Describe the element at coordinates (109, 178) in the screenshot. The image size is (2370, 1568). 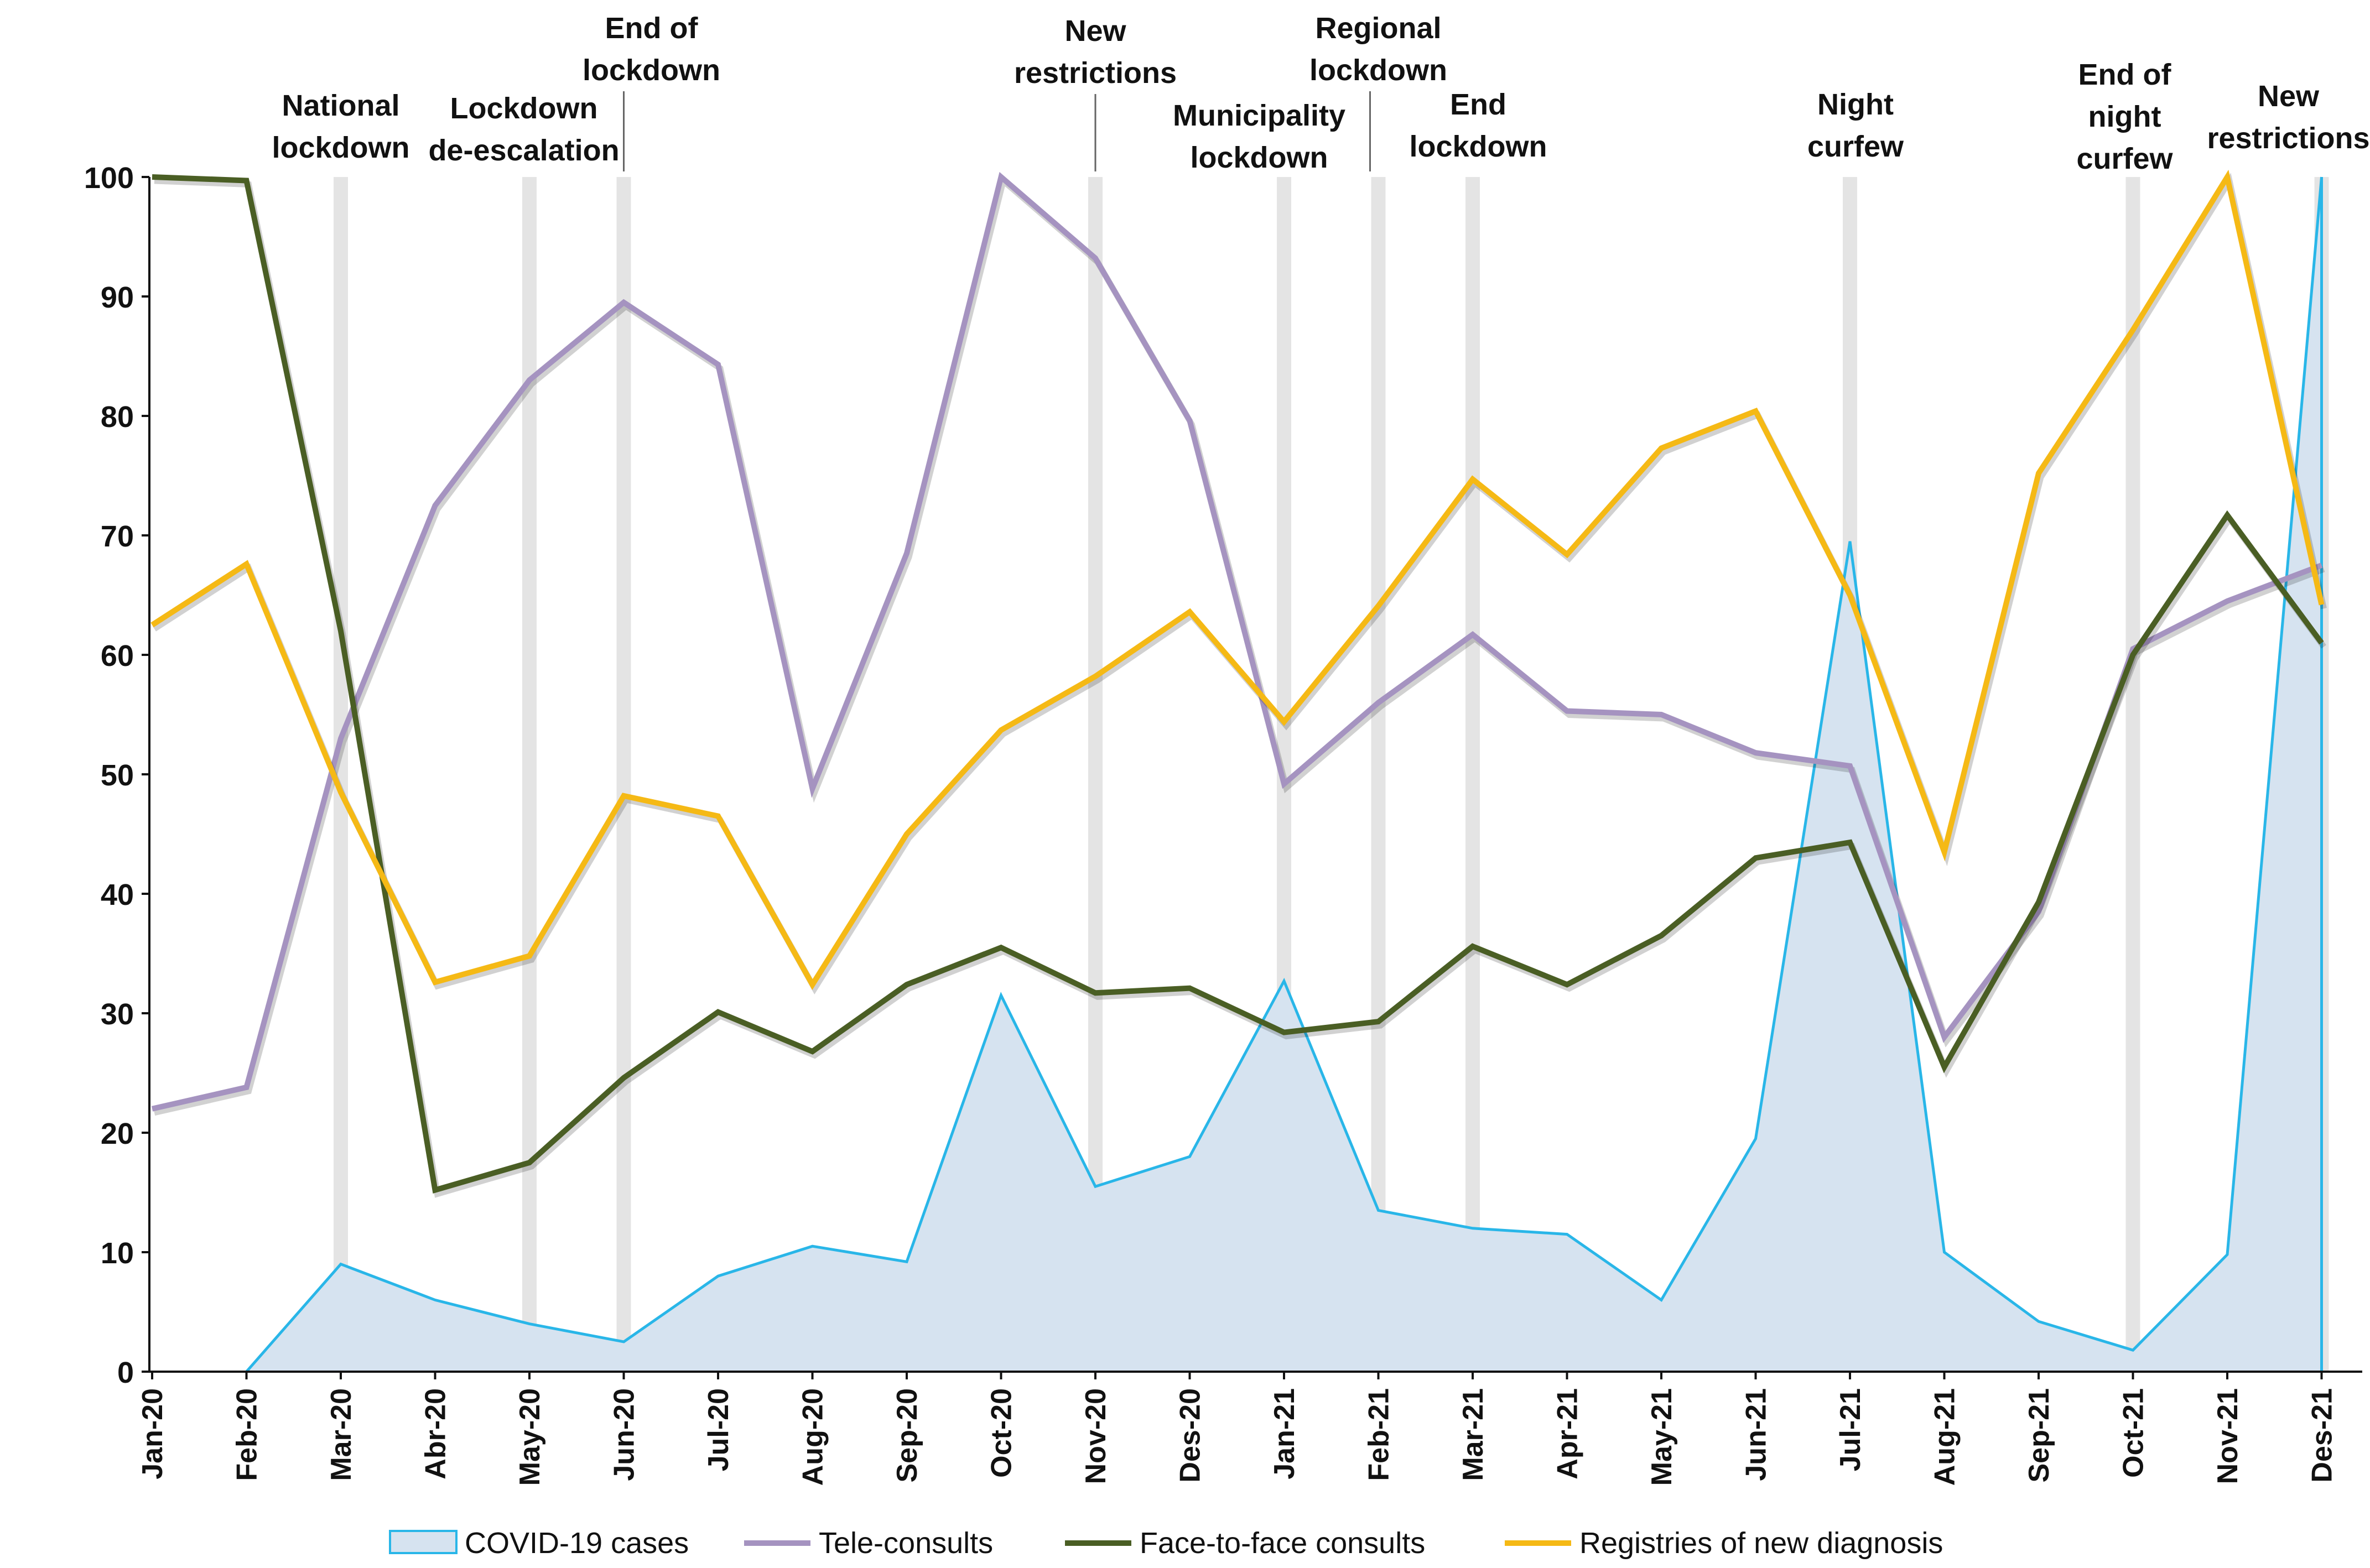
I see `y-tick-label-100: 100` at that location.